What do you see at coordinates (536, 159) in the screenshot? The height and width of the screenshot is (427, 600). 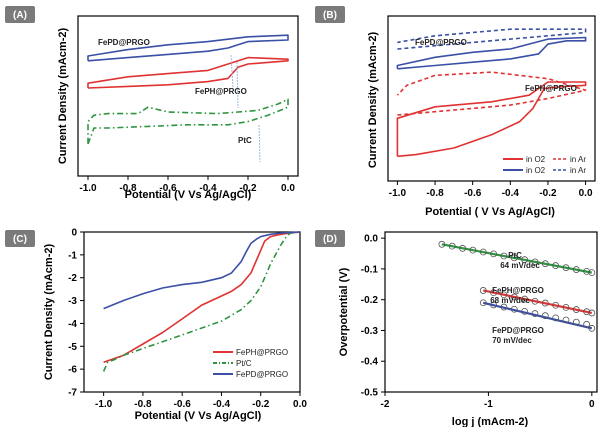 I see `panel-b-legend-o2-1: in O2` at bounding box center [536, 159].